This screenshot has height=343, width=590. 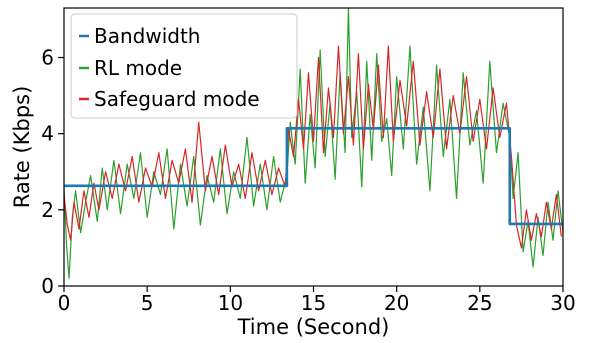 What do you see at coordinates (22, 147) in the screenshot?
I see `y-axis-label: Rate (Kbps)` at bounding box center [22, 147].